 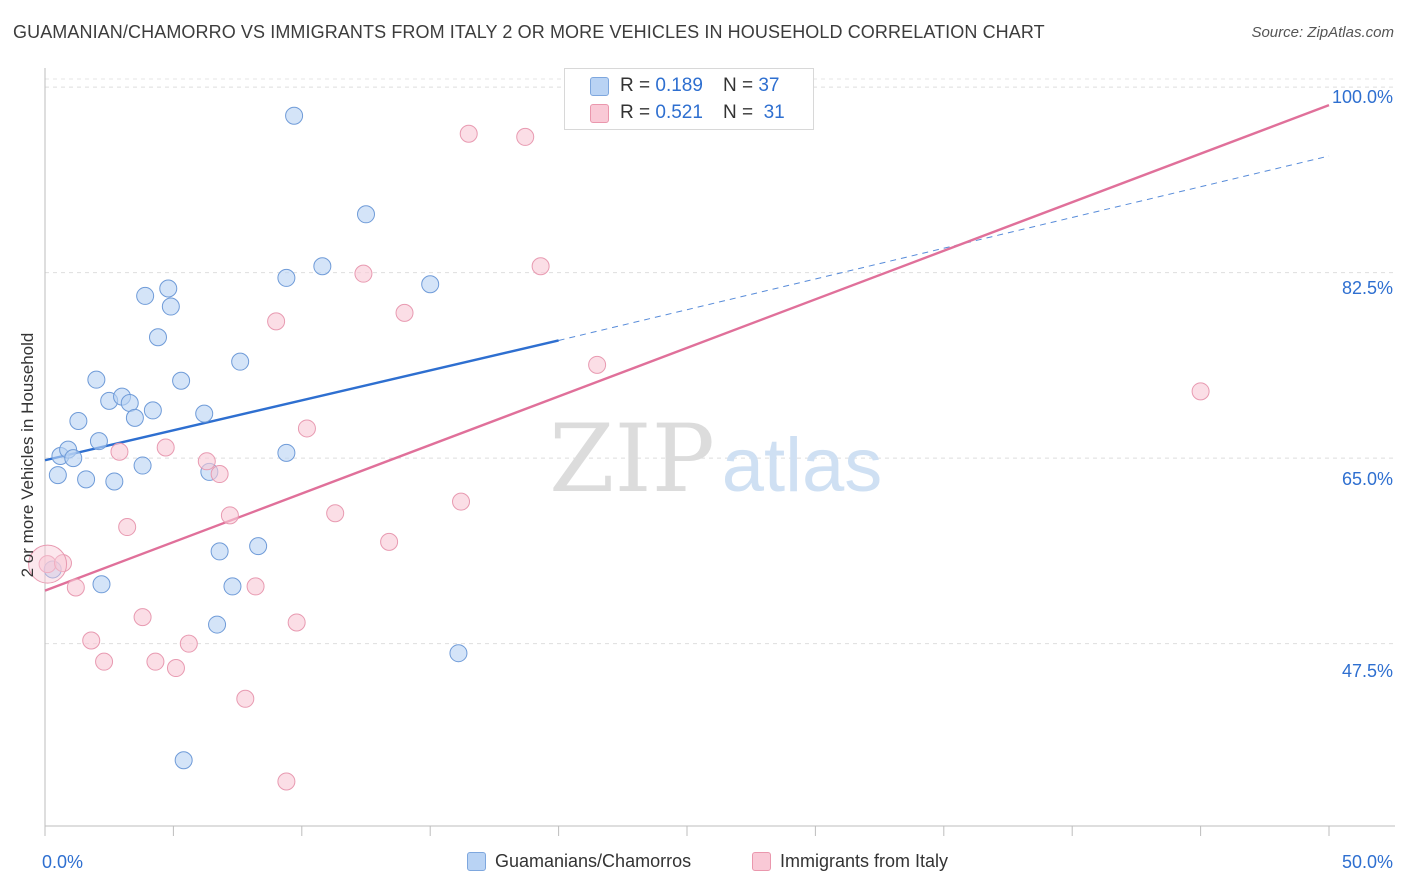 What do you see at coordinates (774, 112) in the screenshot?
I see `n-value: 31` at bounding box center [774, 112].